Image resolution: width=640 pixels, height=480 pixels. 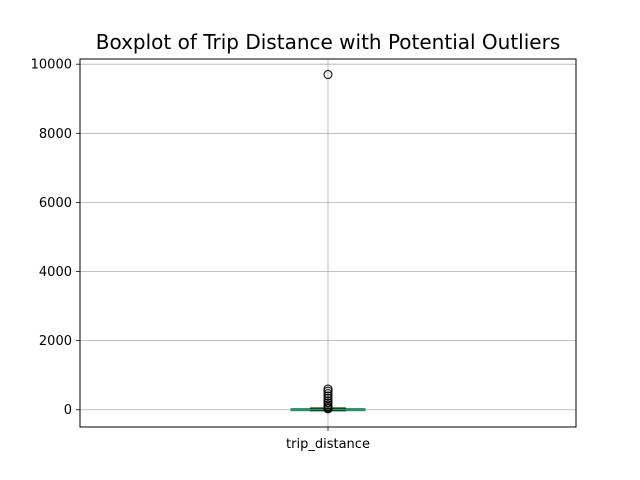 What do you see at coordinates (55, 272) in the screenshot?
I see `y-tick-label: 4000` at bounding box center [55, 272].